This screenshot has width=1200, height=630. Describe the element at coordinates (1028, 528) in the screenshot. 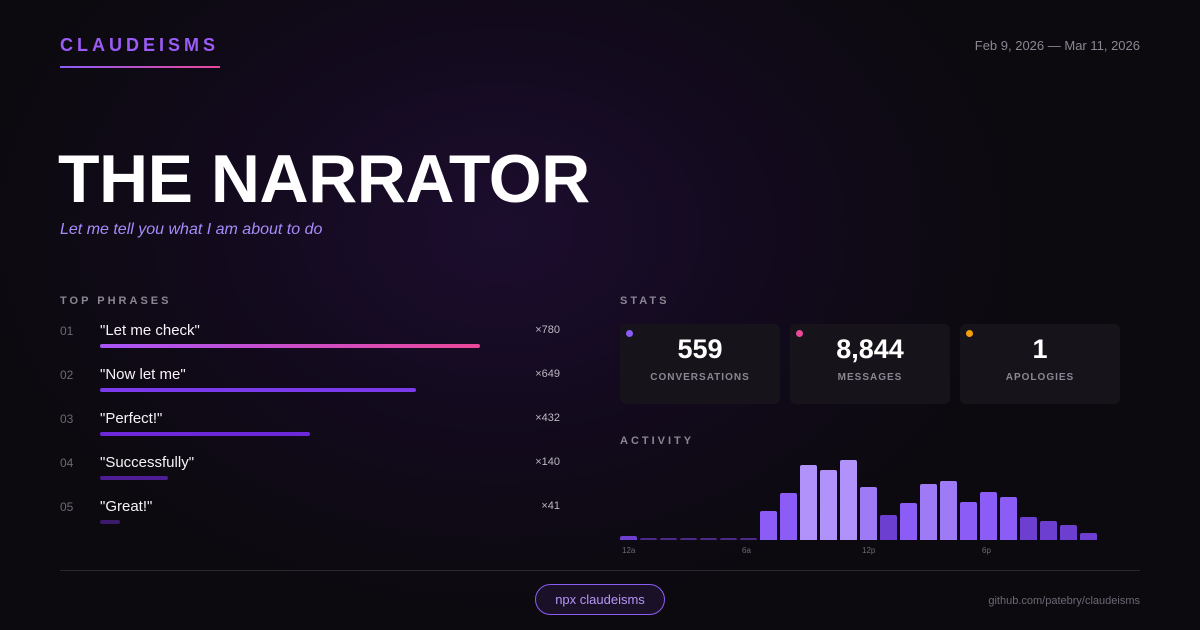

I see `activity-bar-8p` at that location.